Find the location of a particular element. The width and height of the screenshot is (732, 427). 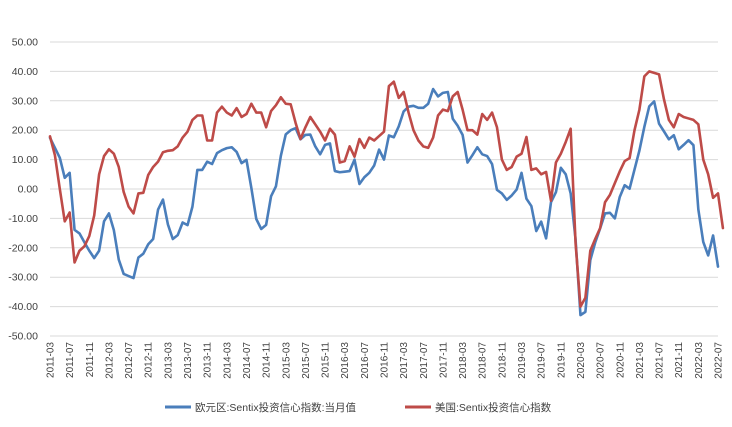

x-tick-label: 2019-11 is located at coordinates (561, 360).